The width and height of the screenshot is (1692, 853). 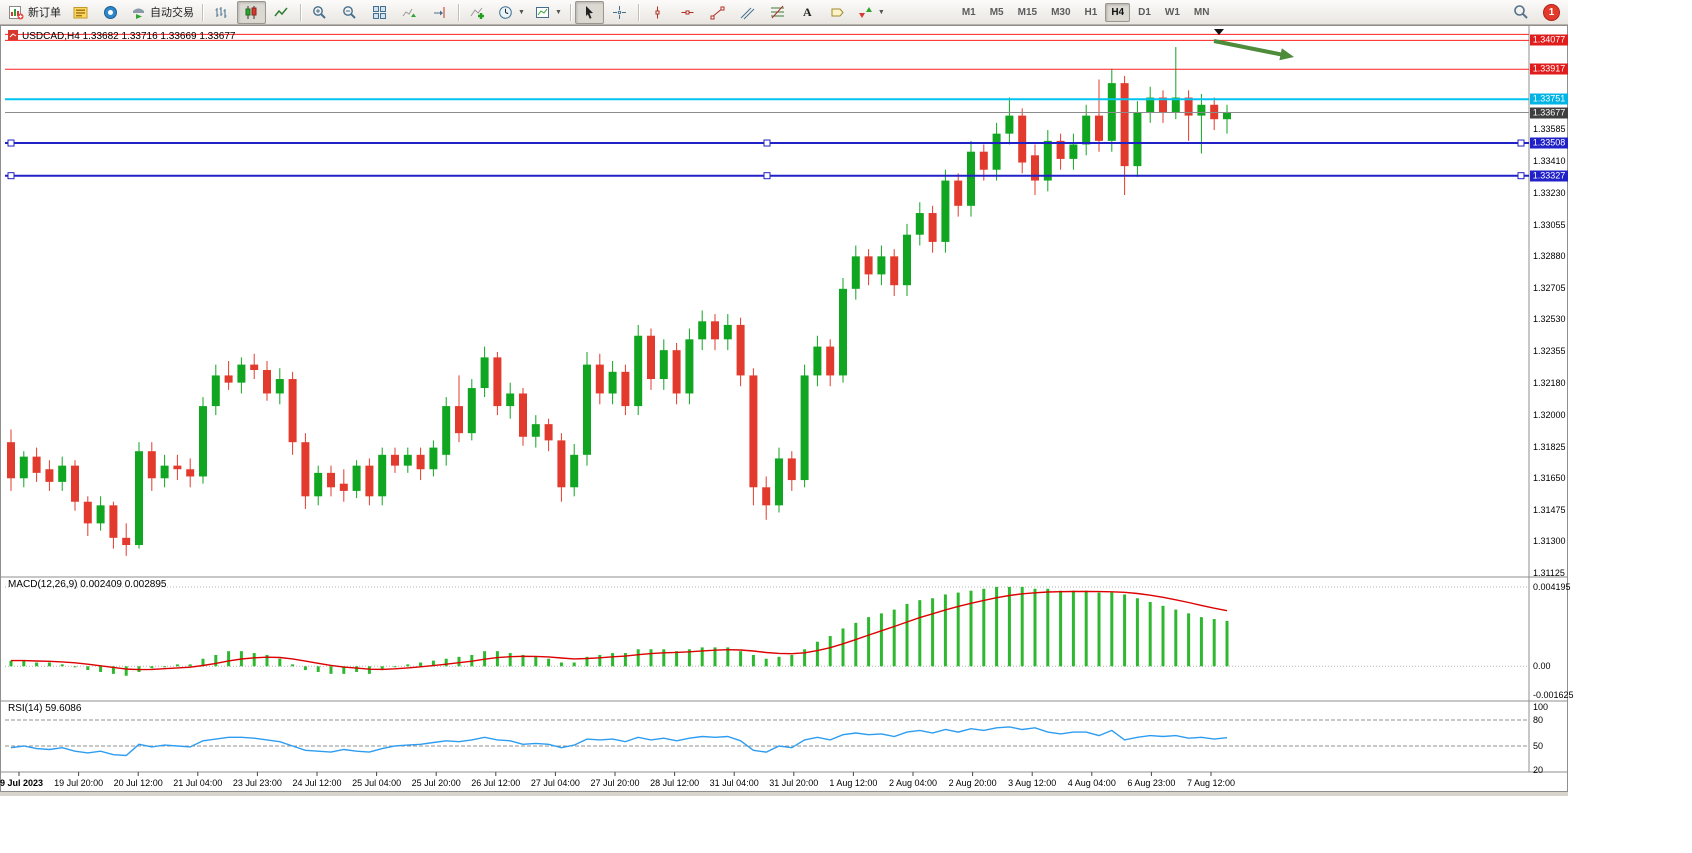 What do you see at coordinates (319, 12) in the screenshot?
I see `zoom-in-button` at bounding box center [319, 12].